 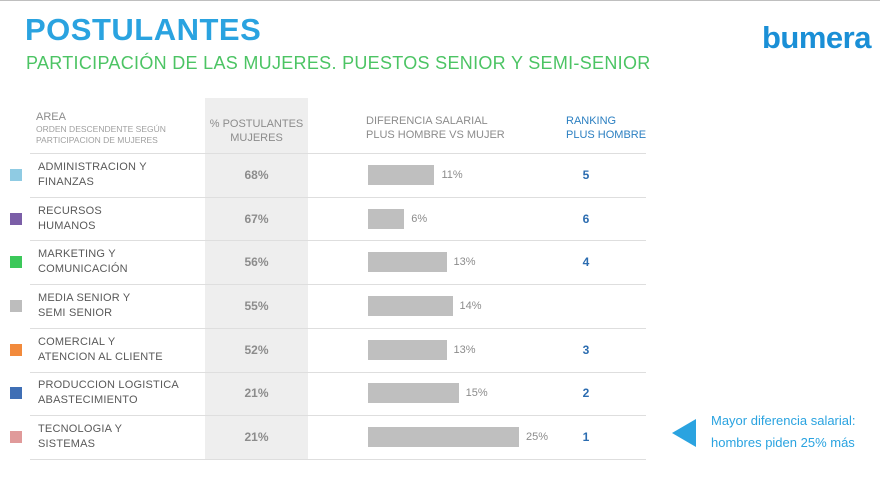 I want to click on area-label: RECURSOS HUMANOS, so click(x=70, y=219).